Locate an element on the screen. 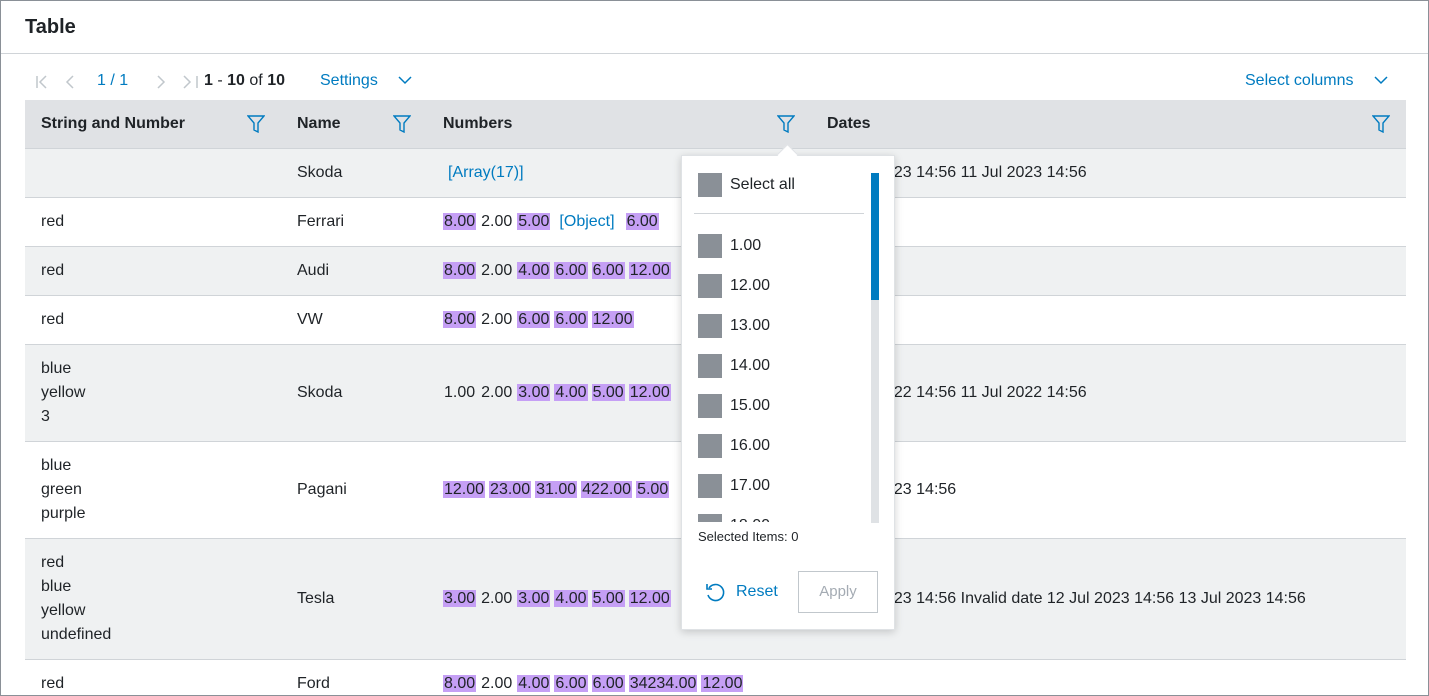 The image size is (1429, 696). number-chip: 5.00 is located at coordinates (608, 598).